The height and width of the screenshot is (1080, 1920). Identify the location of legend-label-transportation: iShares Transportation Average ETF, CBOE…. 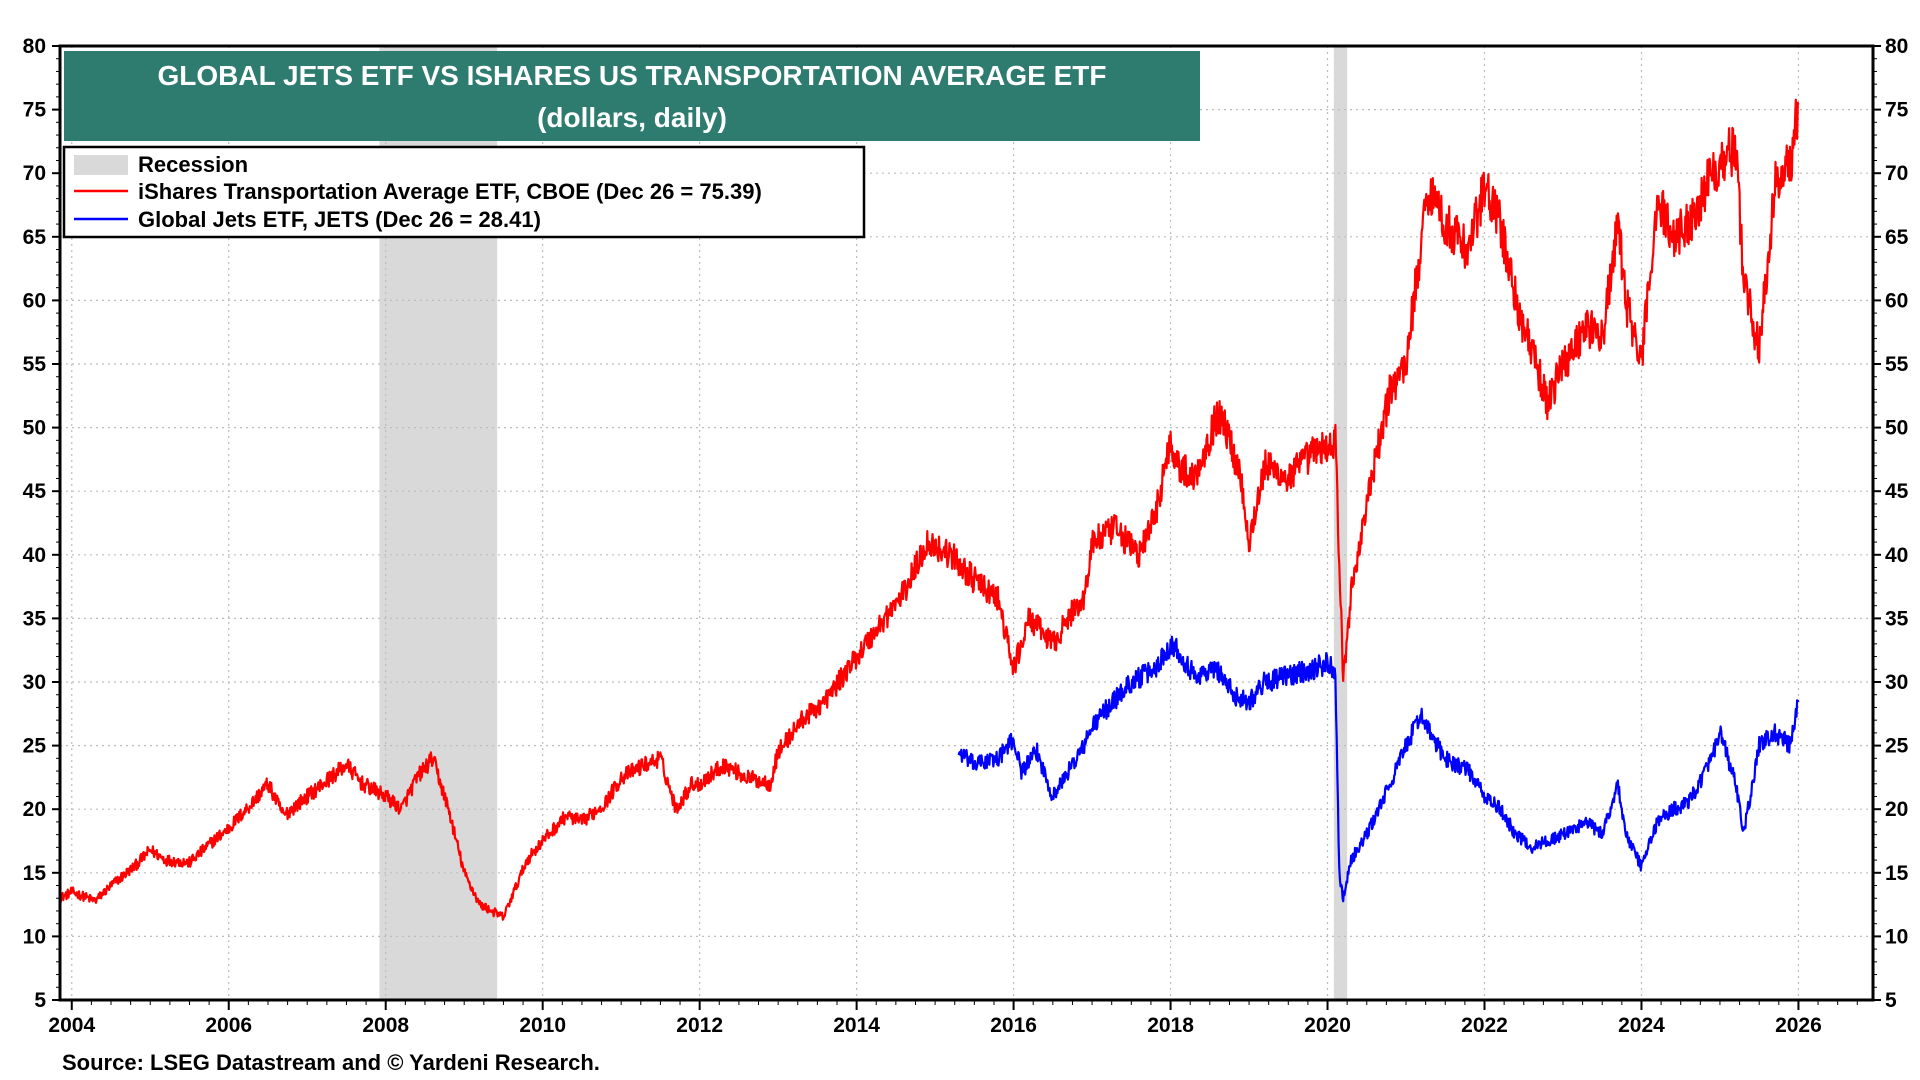
(450, 191).